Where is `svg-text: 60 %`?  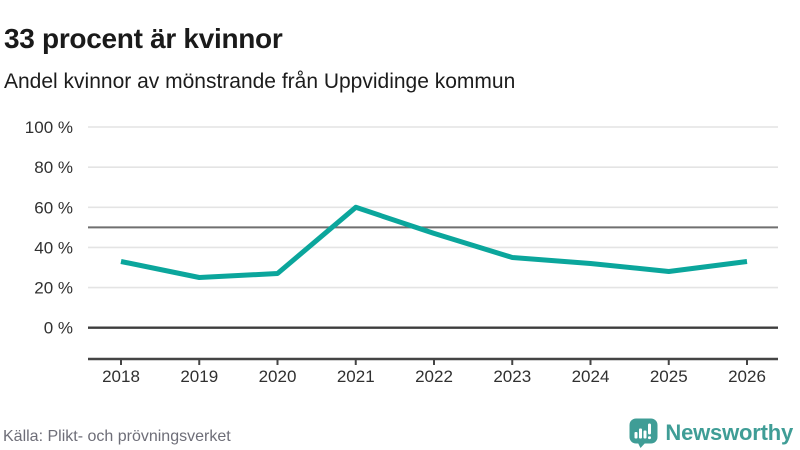
svg-text: 60 % is located at coordinates (53, 207).